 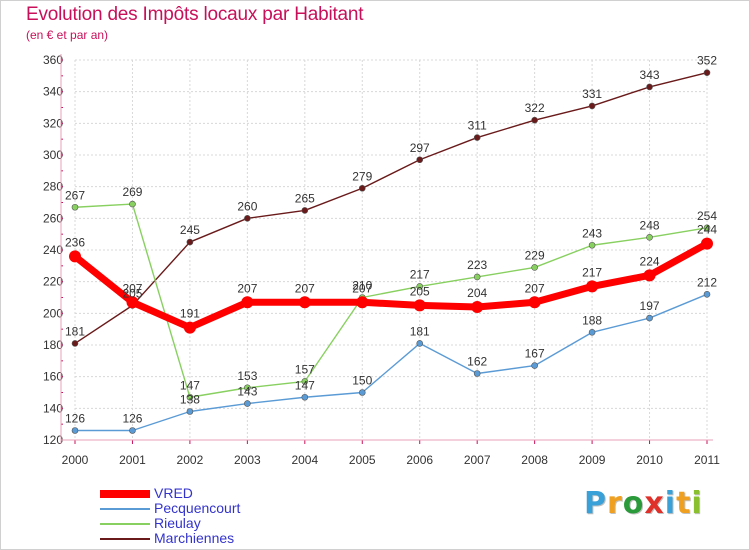 I want to click on y-tick-label: 220, so click(x=53, y=282).